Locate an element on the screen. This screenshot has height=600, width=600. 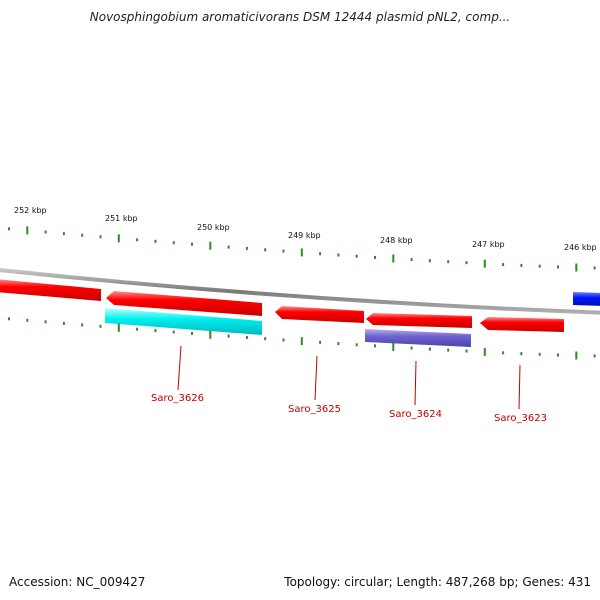
kbp-label: 246 kbp is located at coordinates (580, 247).